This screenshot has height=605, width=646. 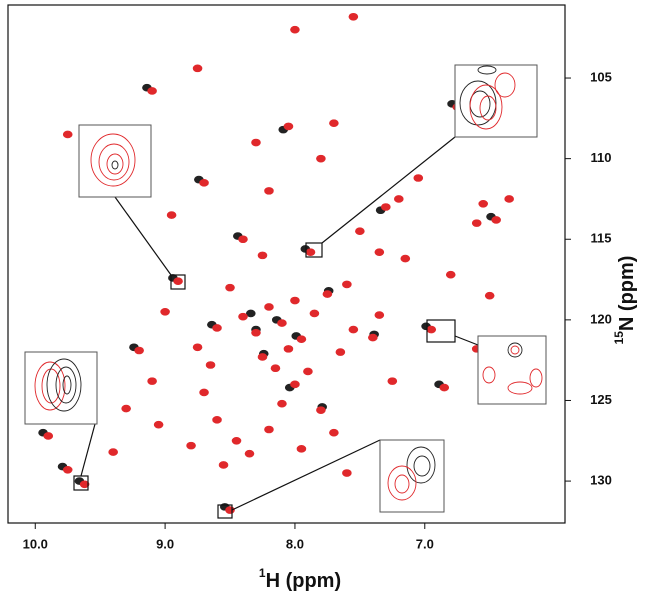 What do you see at coordinates (35, 543) in the screenshot?
I see `x-tick-label: 10.0` at bounding box center [35, 543].